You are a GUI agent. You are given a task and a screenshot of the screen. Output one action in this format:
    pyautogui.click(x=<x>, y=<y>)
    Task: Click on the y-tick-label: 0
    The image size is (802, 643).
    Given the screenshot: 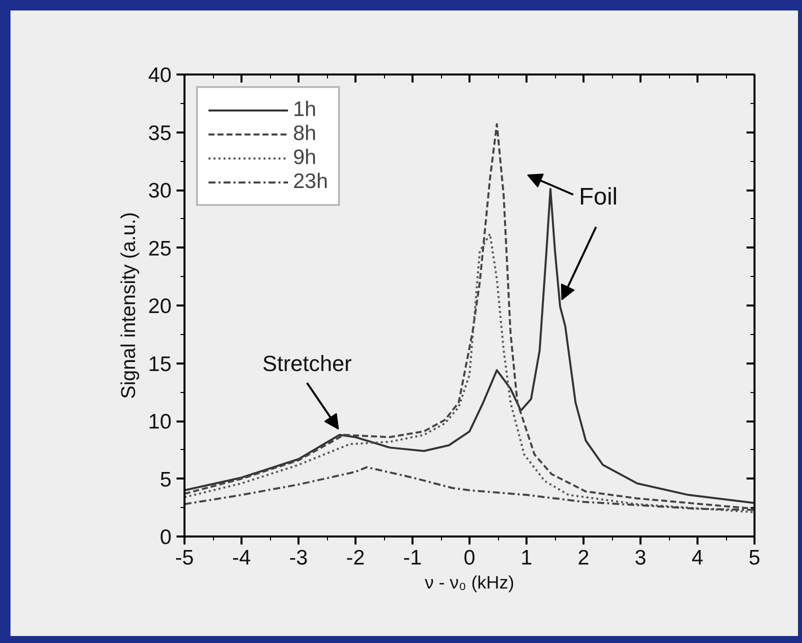 What is the action you would take?
    pyautogui.click(x=166, y=537)
    